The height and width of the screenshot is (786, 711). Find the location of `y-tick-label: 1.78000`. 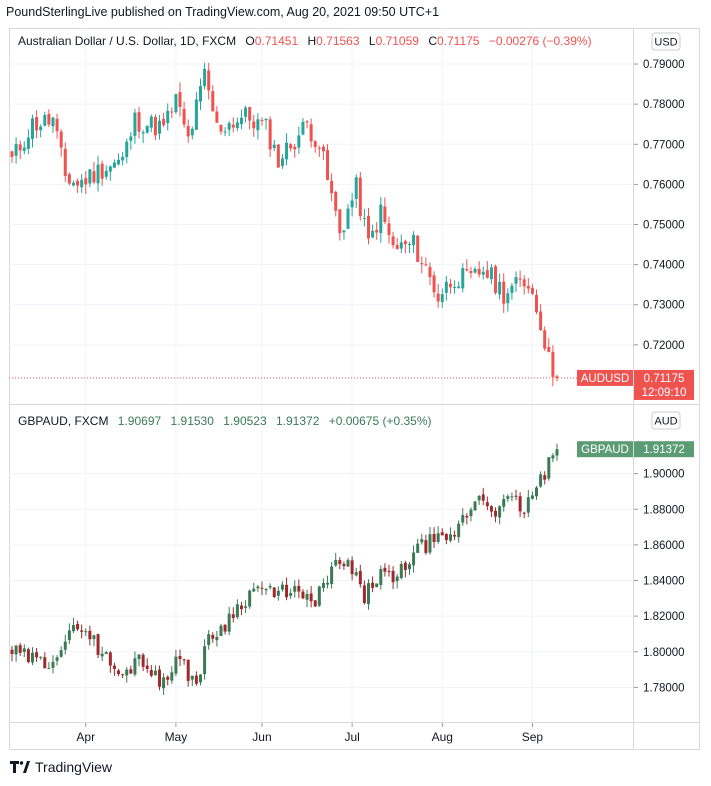

y-tick-label: 1.78000 is located at coordinates (664, 688).